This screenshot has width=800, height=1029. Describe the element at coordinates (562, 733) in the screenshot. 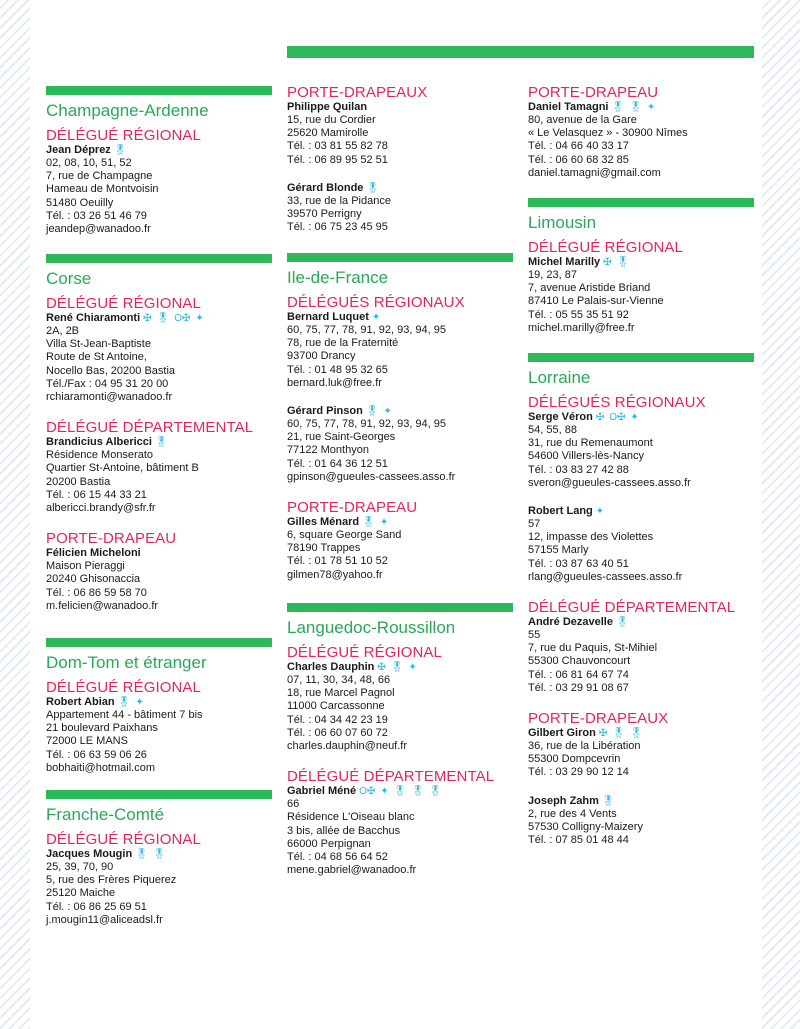

I see `contact-name: Gilbert Giron` at that location.